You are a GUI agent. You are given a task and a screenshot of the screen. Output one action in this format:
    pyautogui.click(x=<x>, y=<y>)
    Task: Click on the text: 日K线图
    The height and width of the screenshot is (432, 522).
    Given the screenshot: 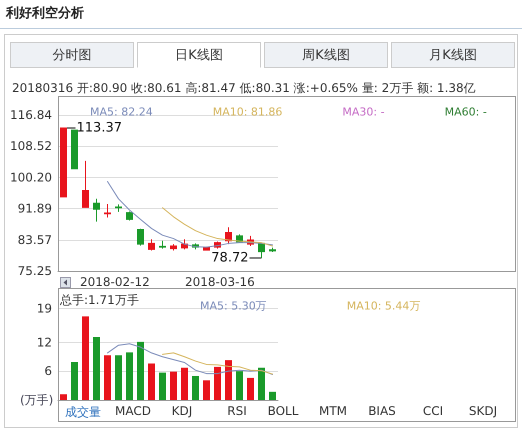 What is the action you would take?
    pyautogui.click(x=199, y=55)
    